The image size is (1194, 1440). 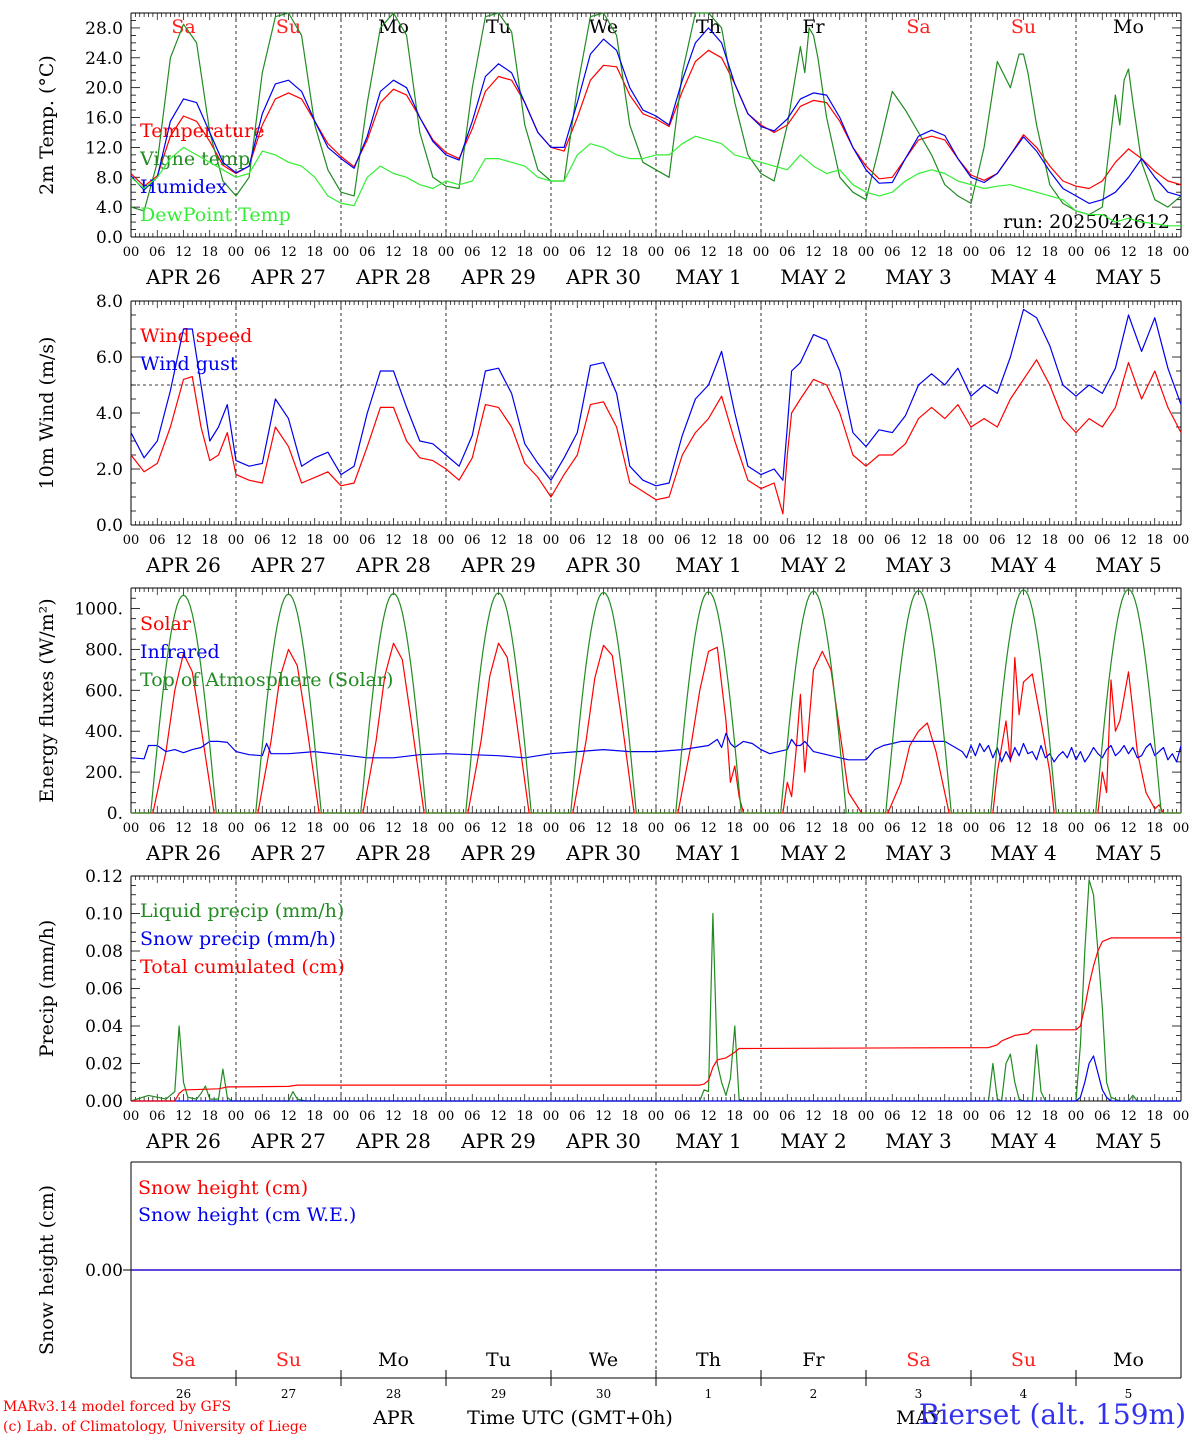 What do you see at coordinates (238, 939) in the screenshot?
I see `legend-entry: Snow precip (mm/h)` at bounding box center [238, 939].